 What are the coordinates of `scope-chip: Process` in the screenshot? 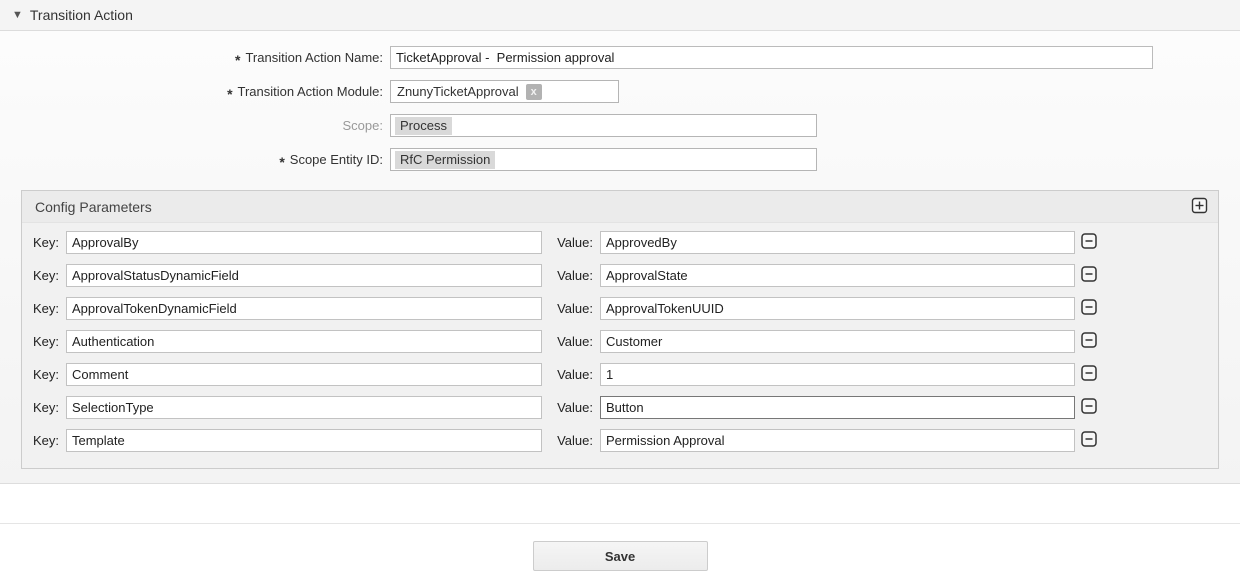 It's located at (423, 125).